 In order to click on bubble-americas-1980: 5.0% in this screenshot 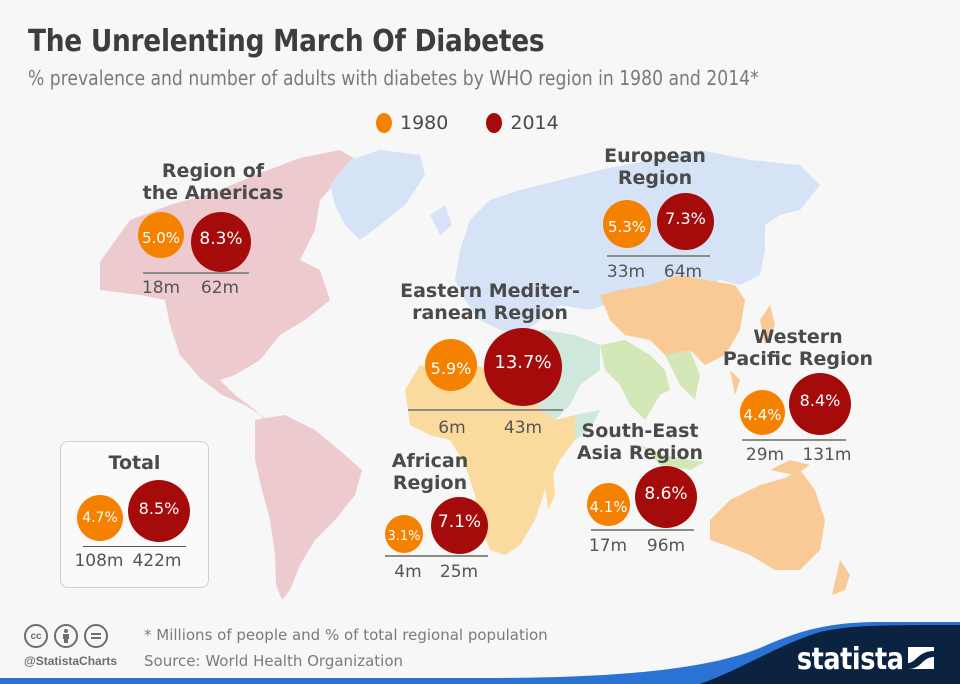, I will do `click(161, 235)`.